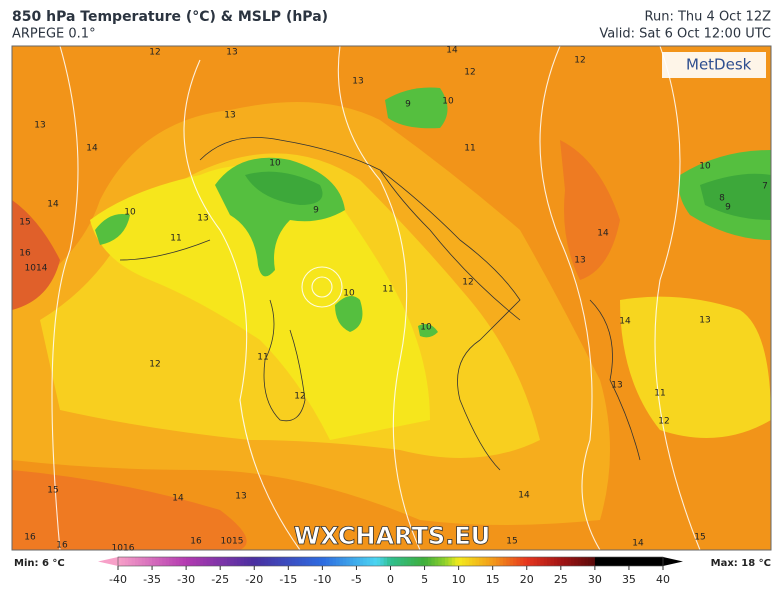 Image resolution: width=784 pixels, height=604 pixels. Describe the element at coordinates (39, 563) in the screenshot. I see `min-label: Min: 6 °C` at that location.